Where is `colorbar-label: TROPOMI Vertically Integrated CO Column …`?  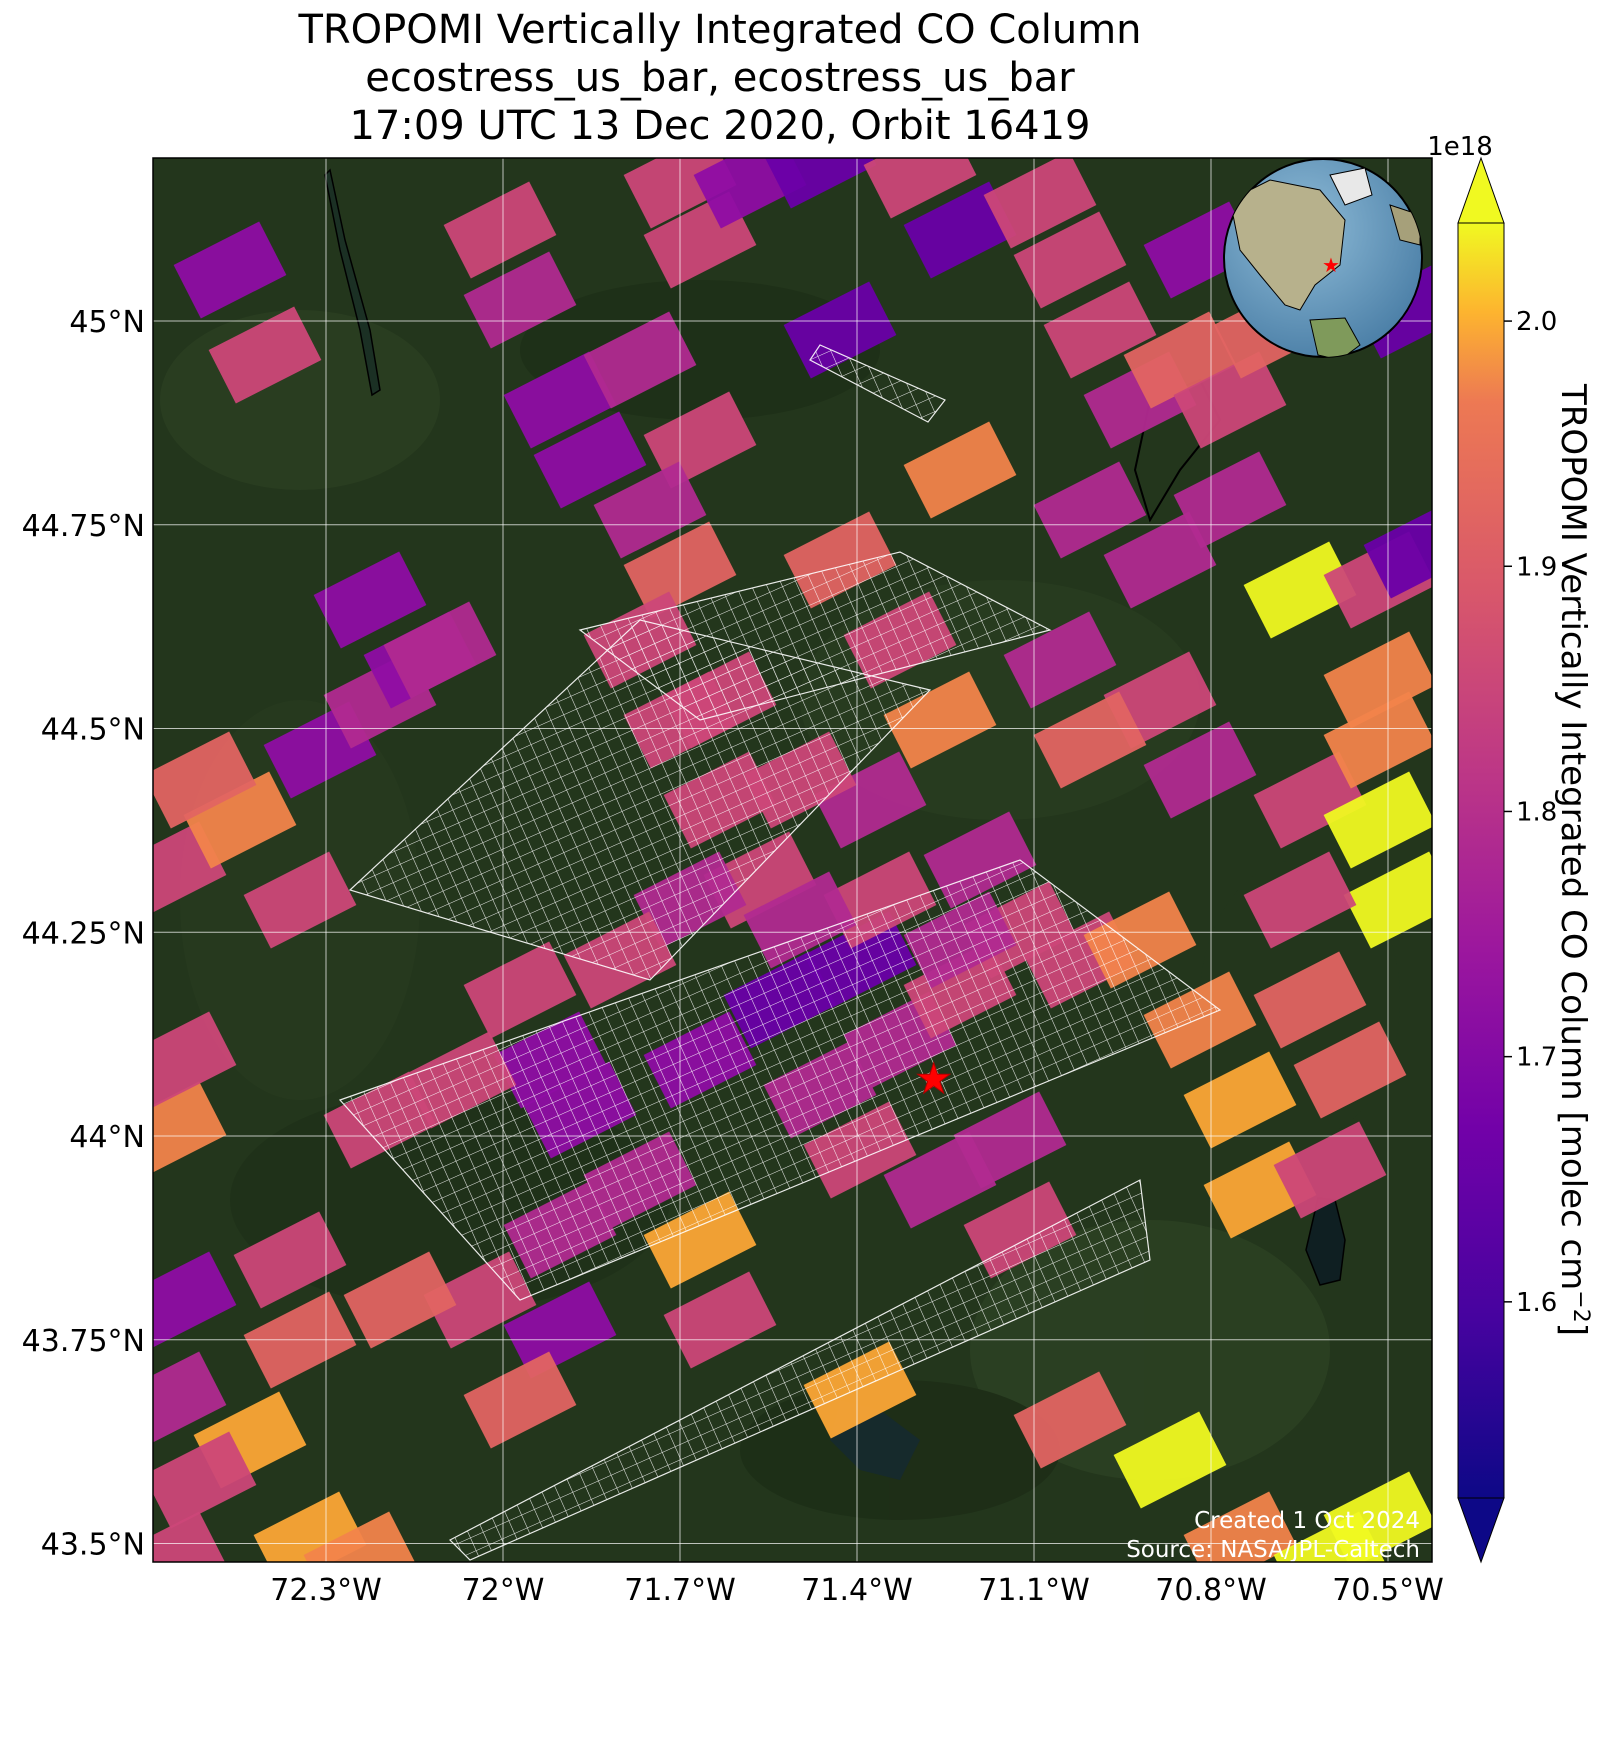 colorbar-label: TROPOMI Vertically Integrated CO Column … is located at coordinates (1573, 859).